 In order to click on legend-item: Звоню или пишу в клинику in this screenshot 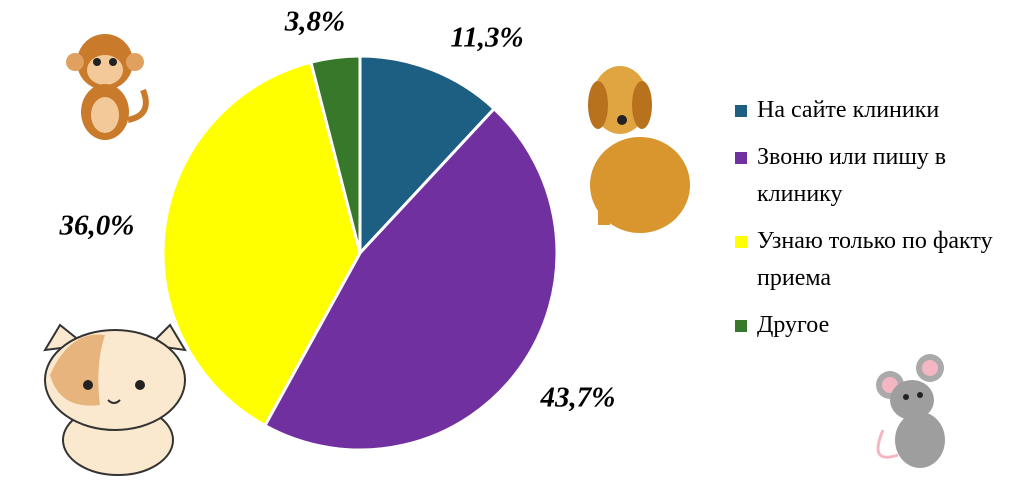, I will do `click(870, 176)`.